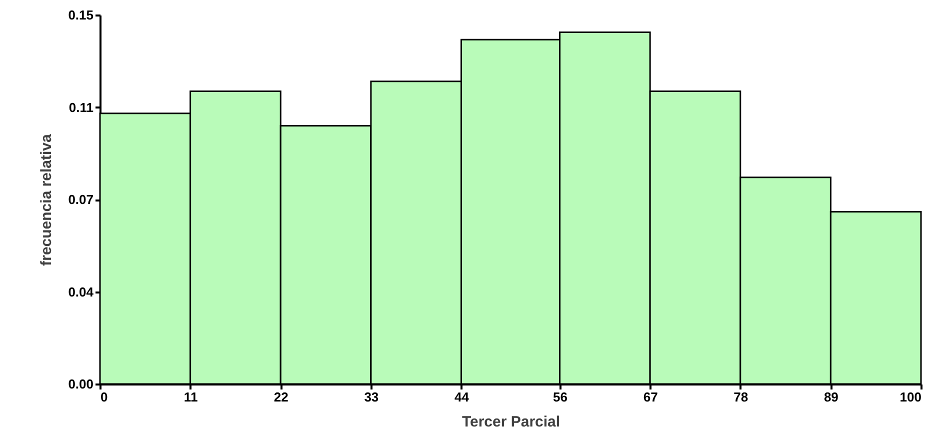 The height and width of the screenshot is (448, 945). What do you see at coordinates (911, 397) in the screenshot?
I see `x-tick-label: 100` at bounding box center [911, 397].